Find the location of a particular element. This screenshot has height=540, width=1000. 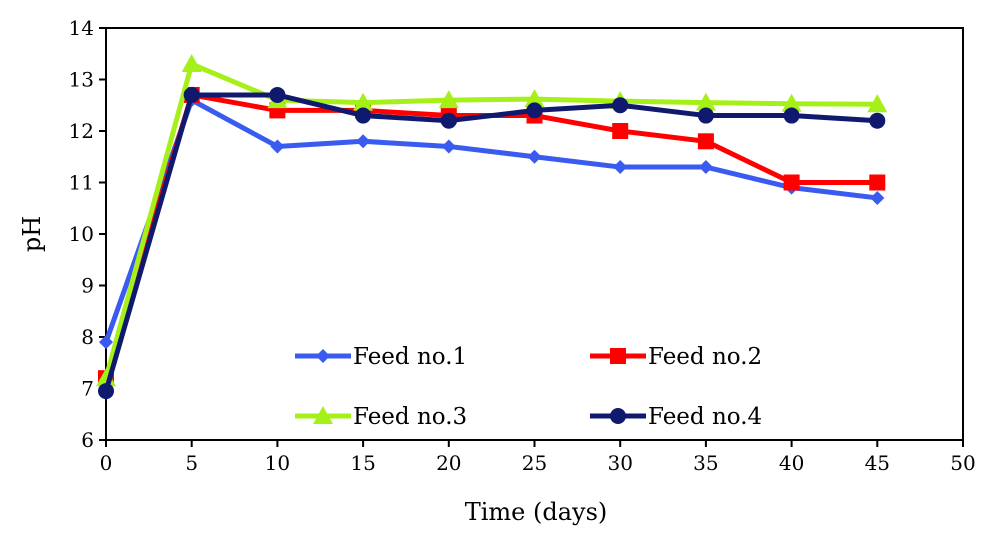

y-tick-label: 14 is located at coordinates (81, 28).